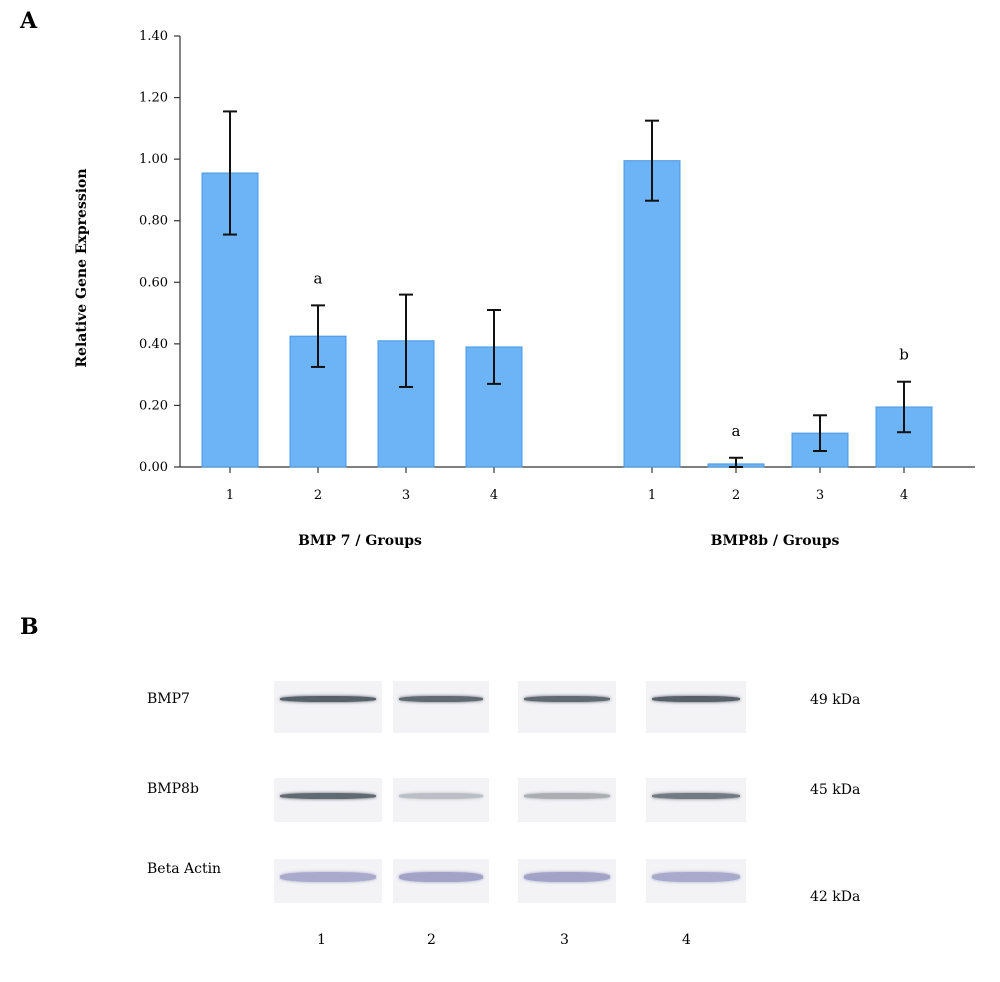  Describe the element at coordinates (360, 541) in the screenshot. I see `group-title: BMP 7 / Groups` at that location.